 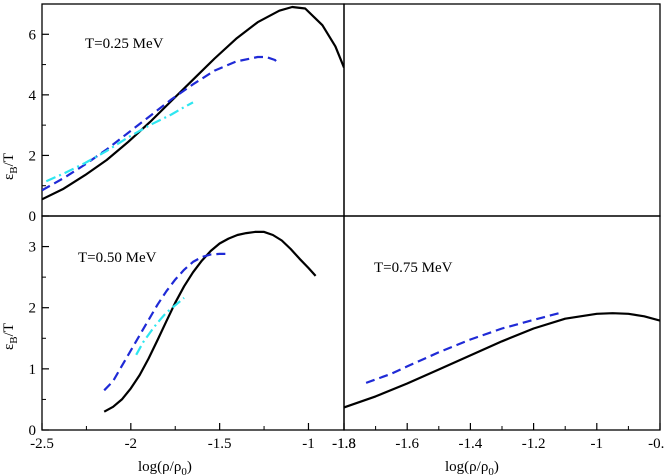 I want to click on x-tick-label: -1.4, so click(x=471, y=444).